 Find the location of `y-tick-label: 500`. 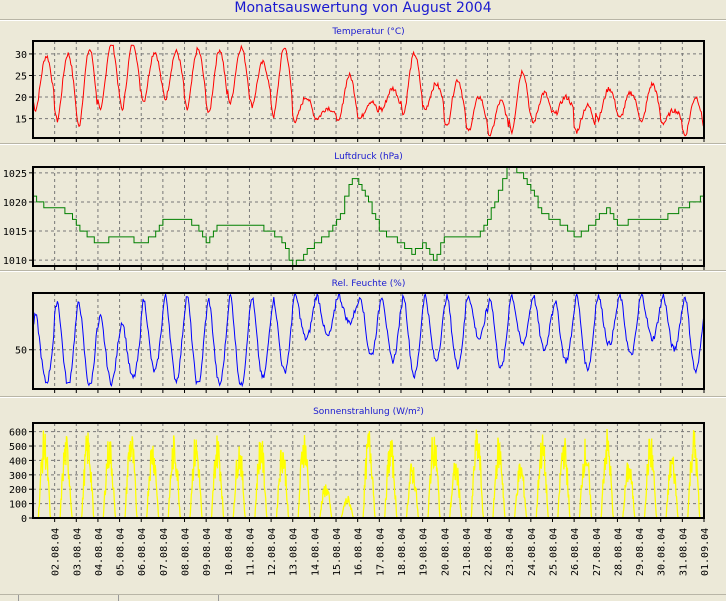

y-tick-label: 500 is located at coordinates (18, 447).